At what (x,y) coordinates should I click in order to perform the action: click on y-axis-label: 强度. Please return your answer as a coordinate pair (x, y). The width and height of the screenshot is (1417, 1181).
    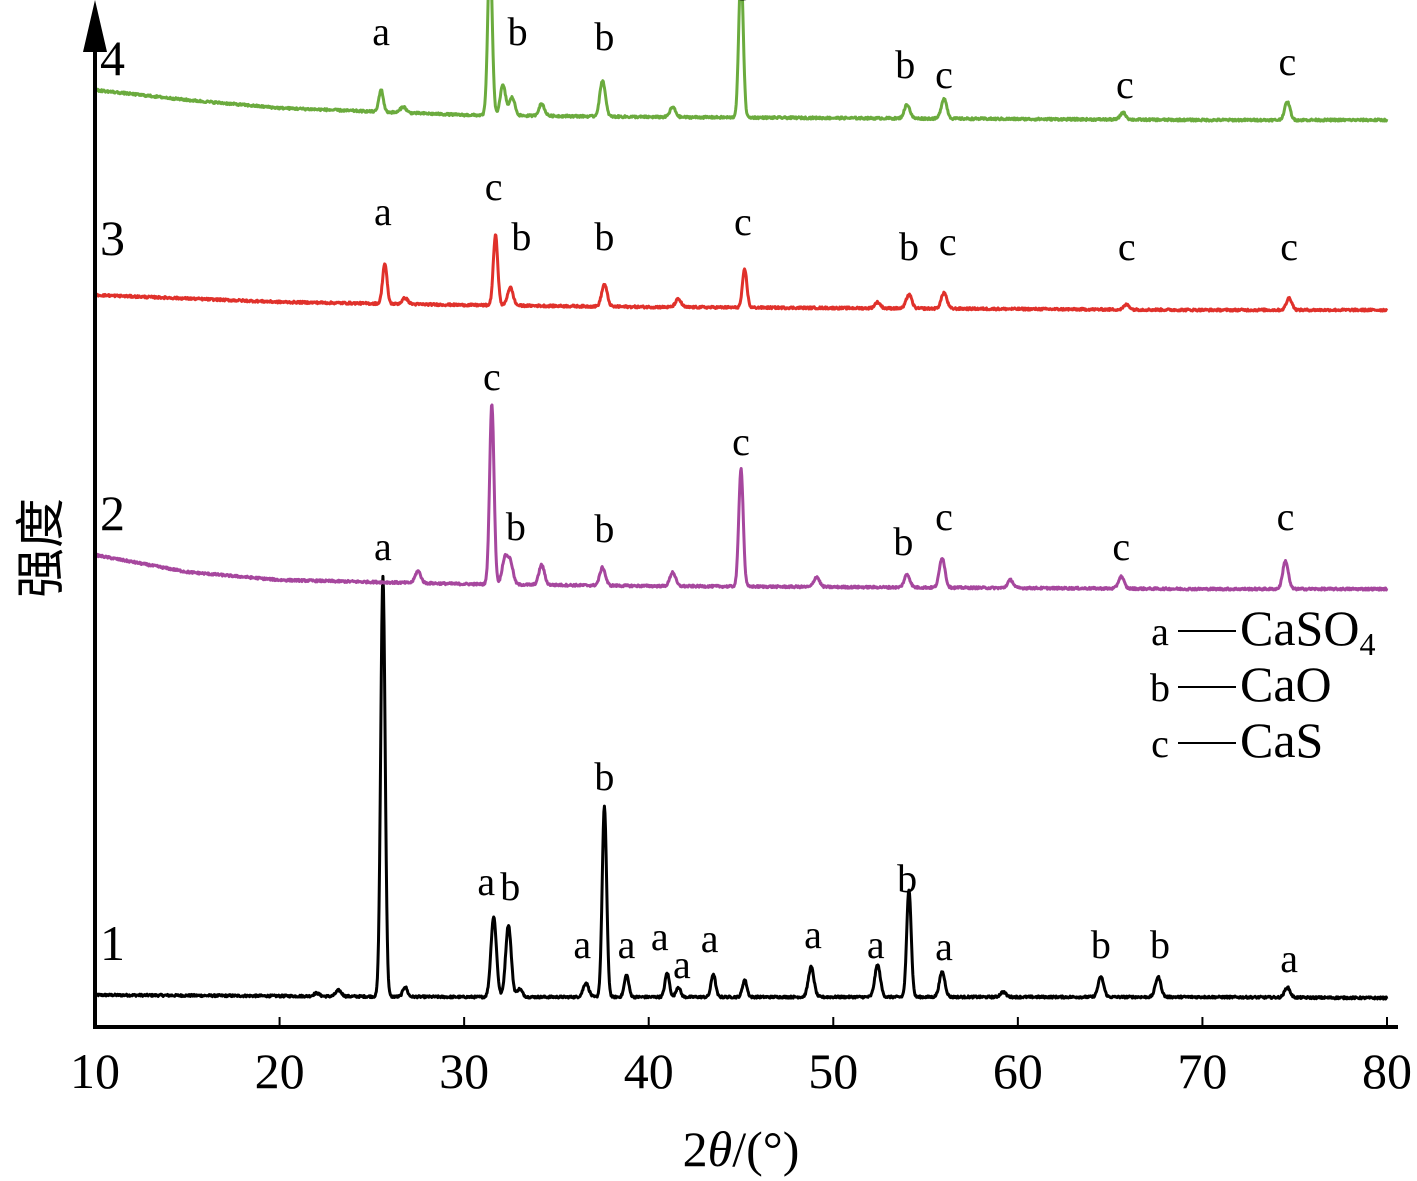
    Looking at the image, I should click on (41, 548).